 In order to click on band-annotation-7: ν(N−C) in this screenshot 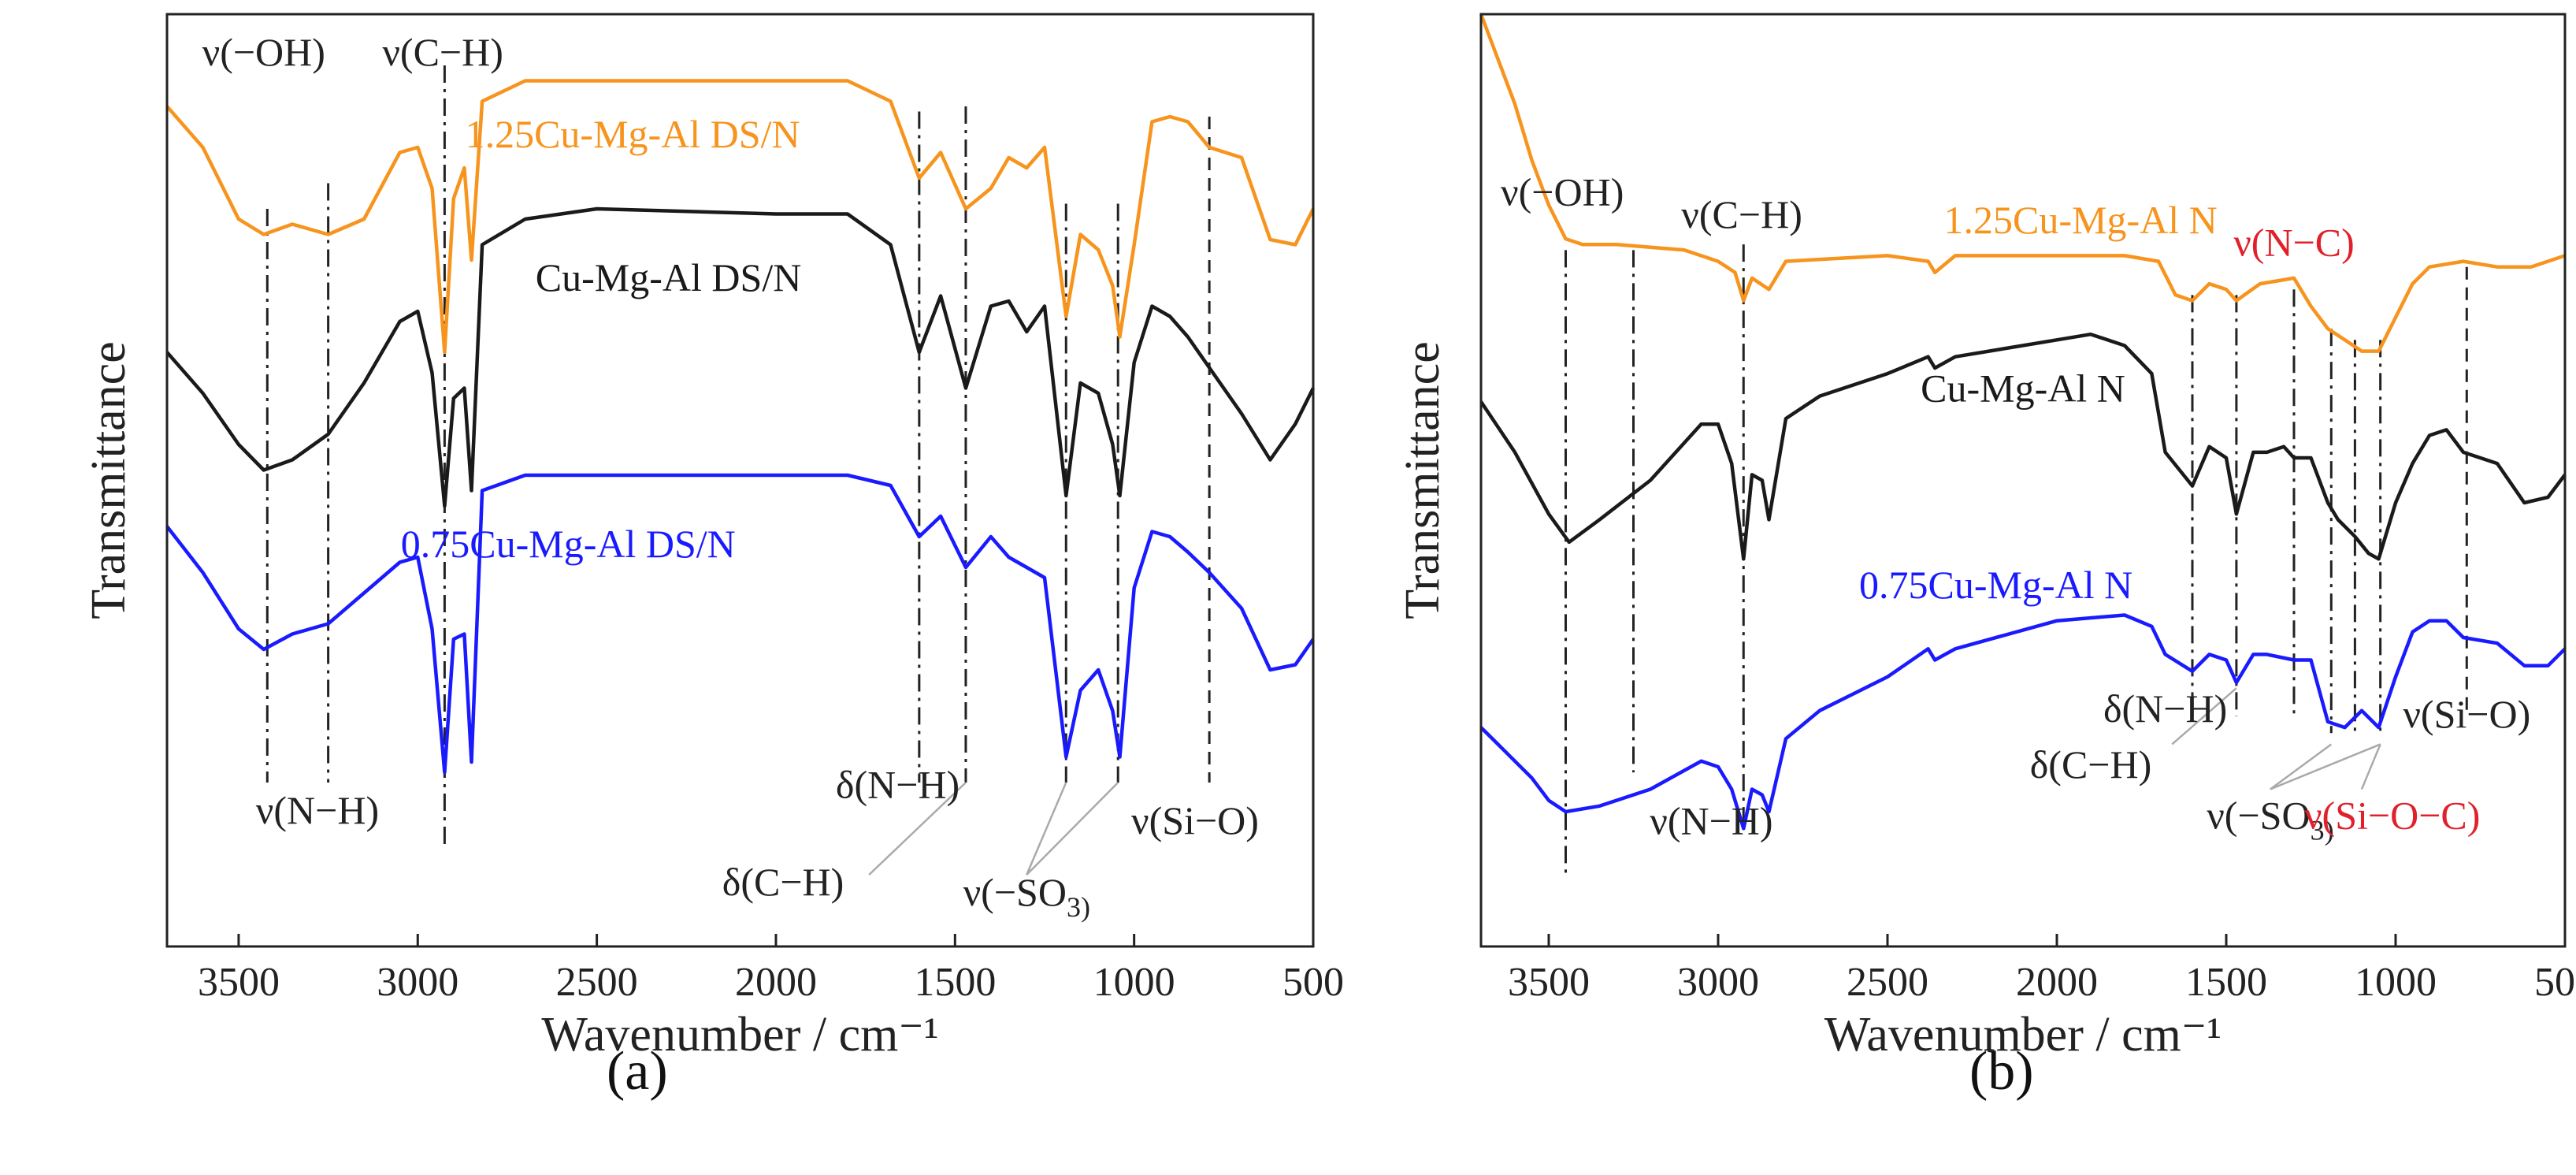, I will do `click(2294, 242)`.